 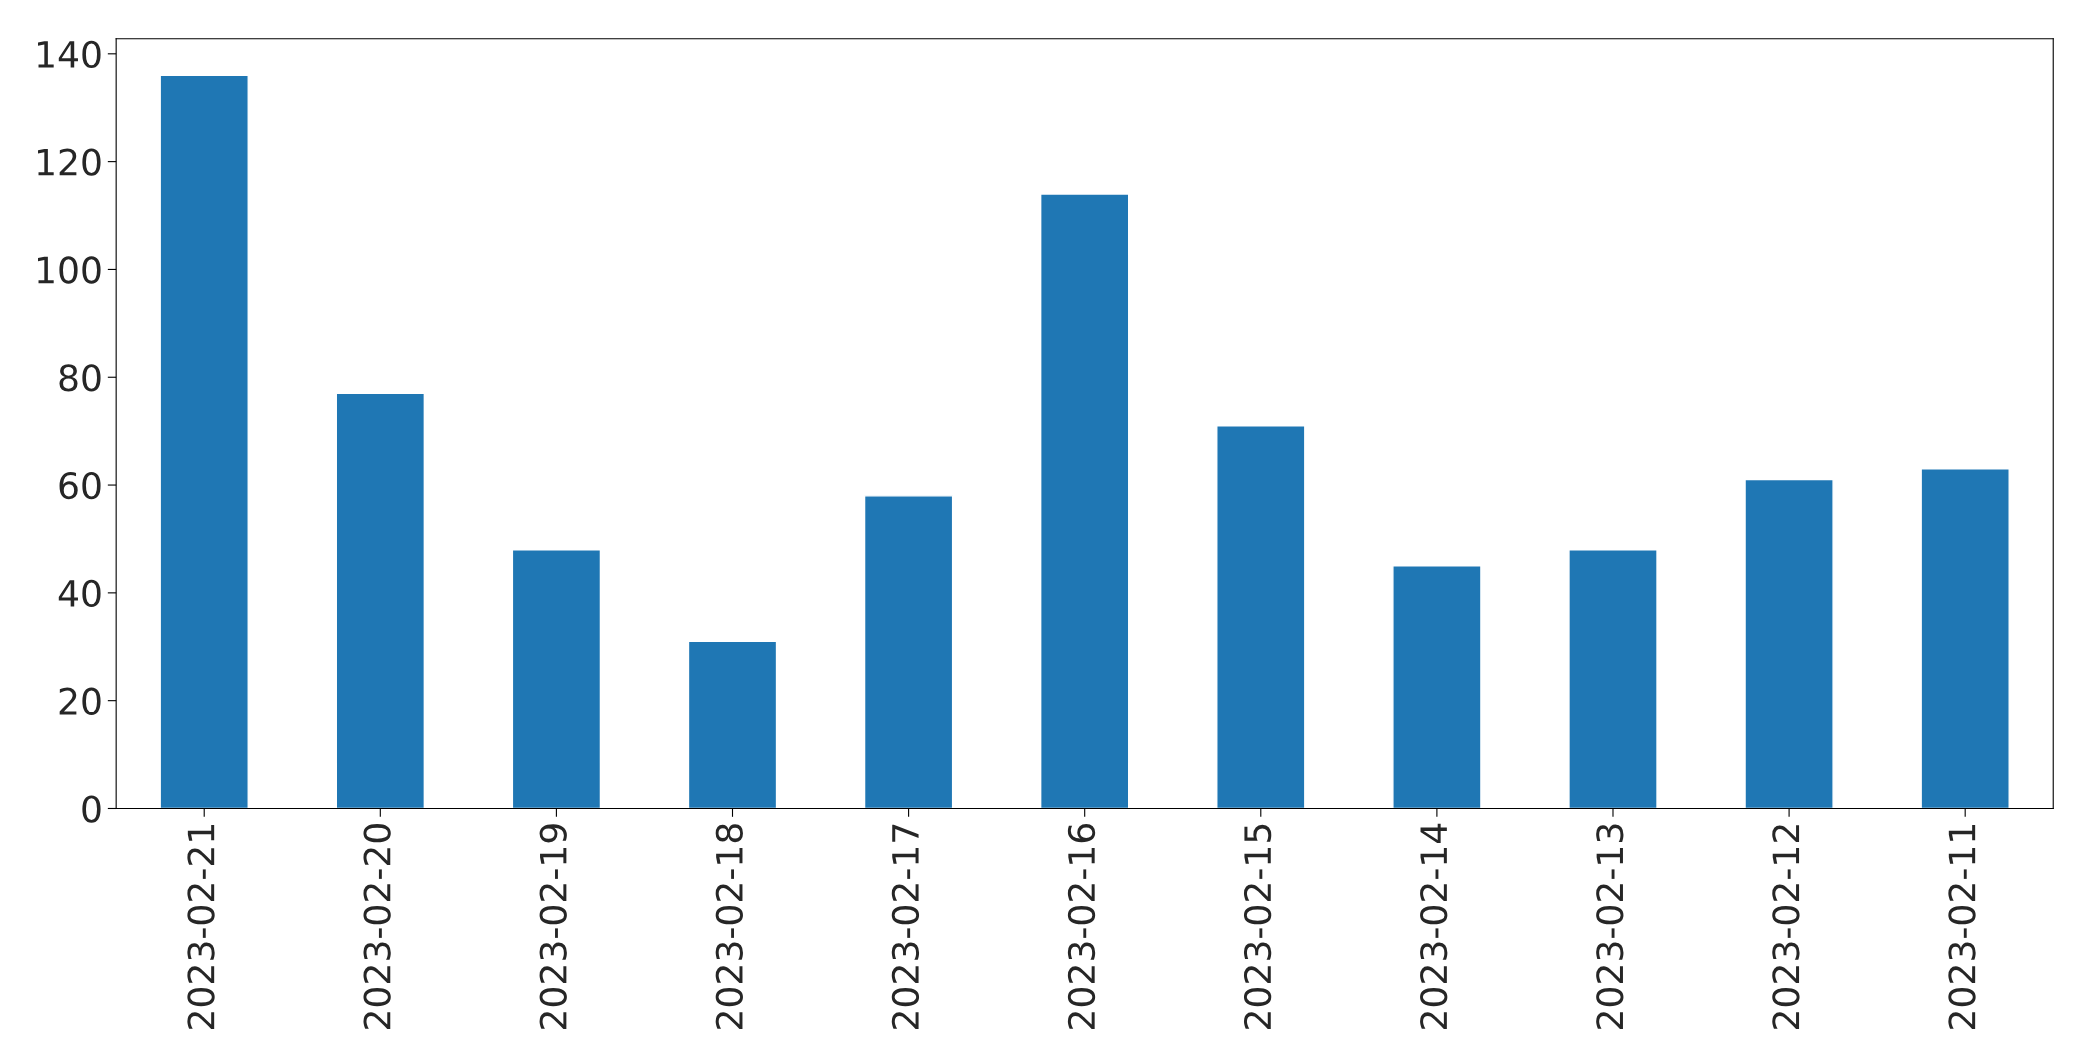 What do you see at coordinates (80, 378) in the screenshot?
I see `y-tick-label: 80` at bounding box center [80, 378].